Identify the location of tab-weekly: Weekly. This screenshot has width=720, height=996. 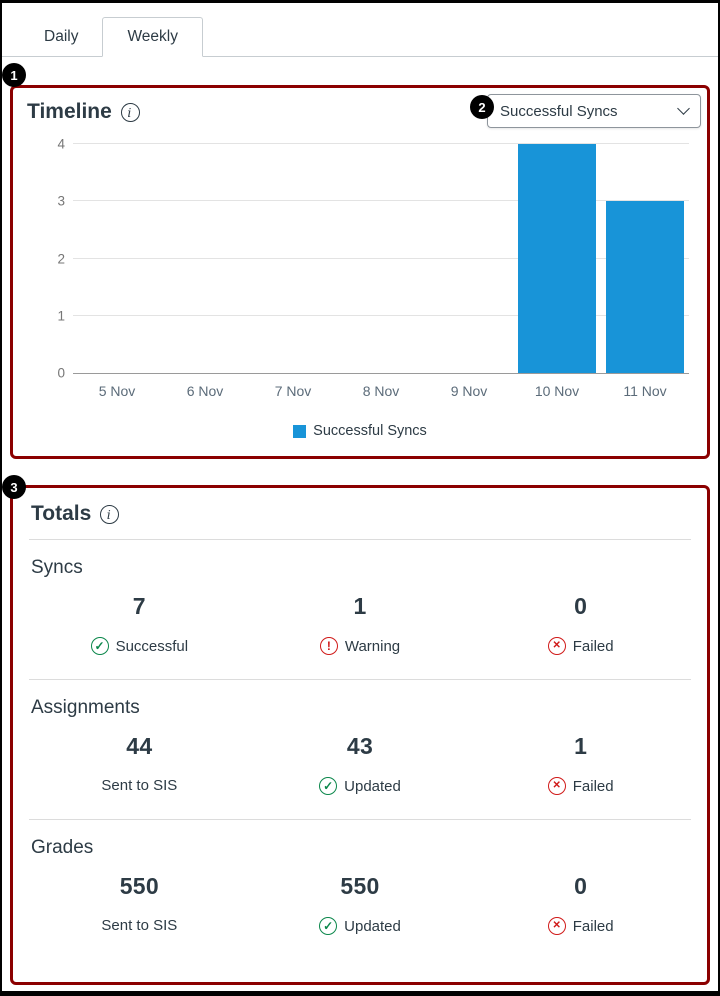
(152, 37).